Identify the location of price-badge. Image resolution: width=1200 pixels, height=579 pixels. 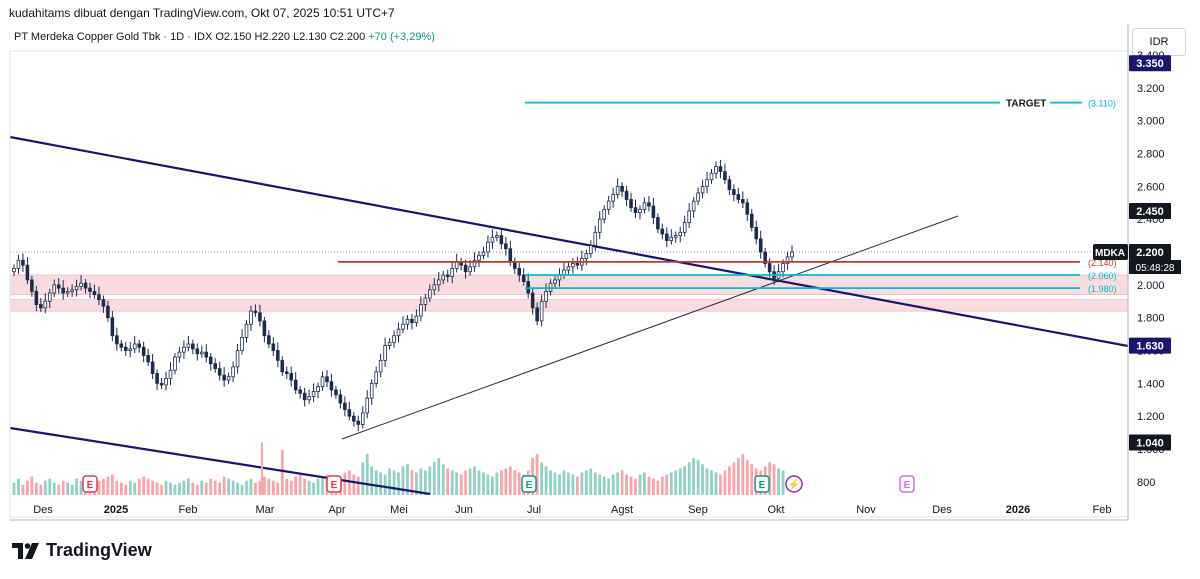
(1150, 210).